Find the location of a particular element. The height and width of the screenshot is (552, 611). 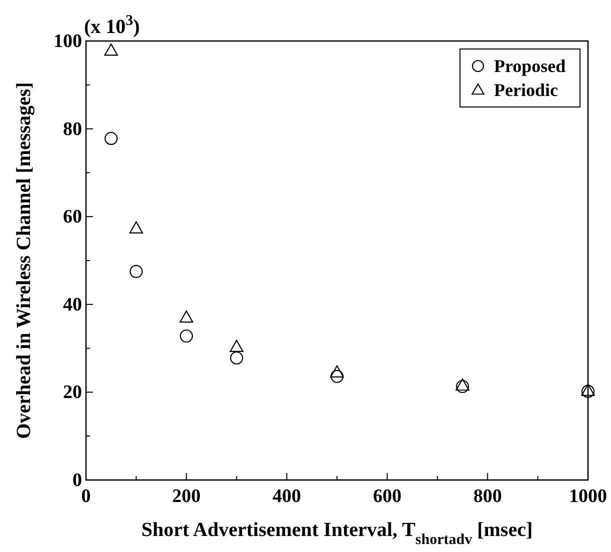

y-tick-label: 80 is located at coordinates (72, 129).